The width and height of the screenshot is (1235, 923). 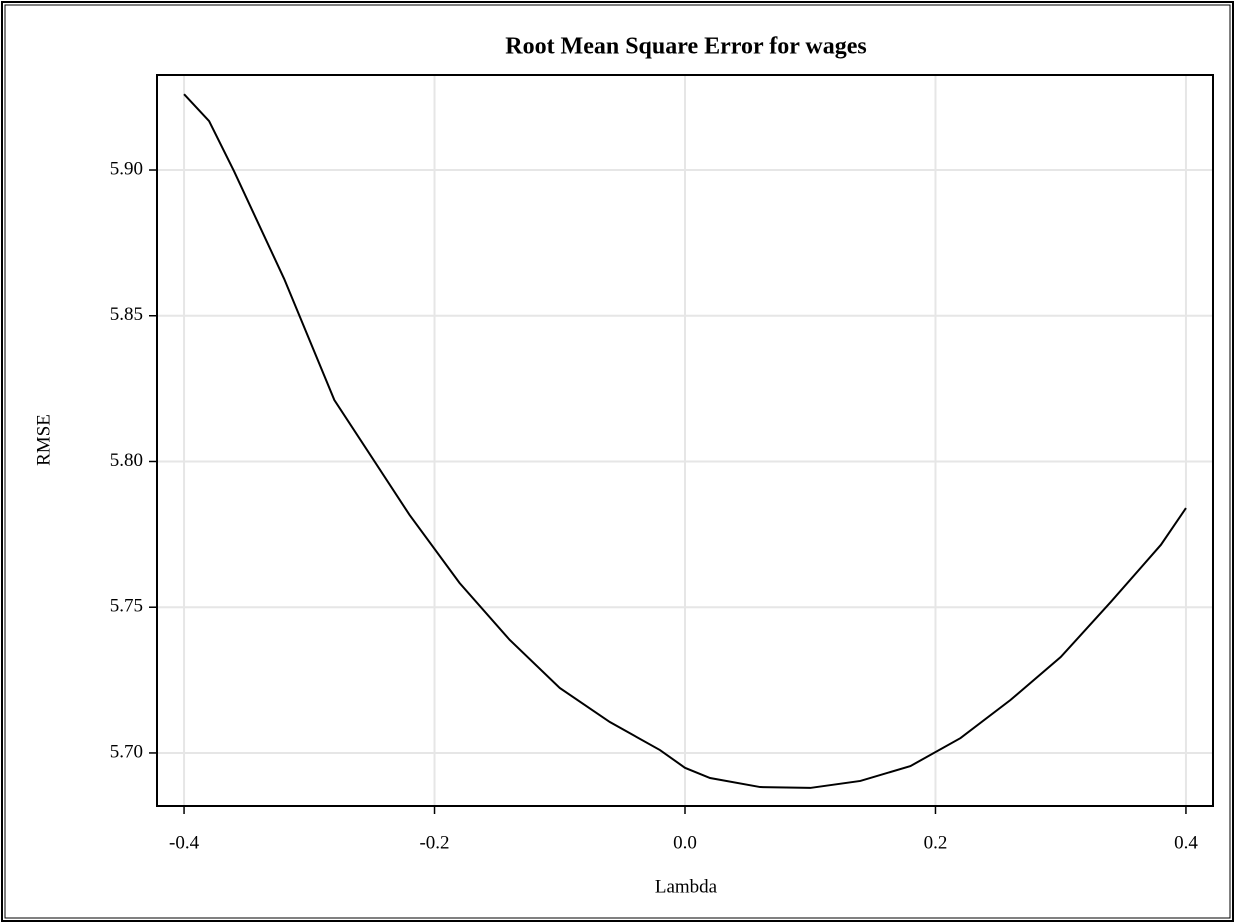 I want to click on x-axis-label: Lambda, so click(x=686, y=886).